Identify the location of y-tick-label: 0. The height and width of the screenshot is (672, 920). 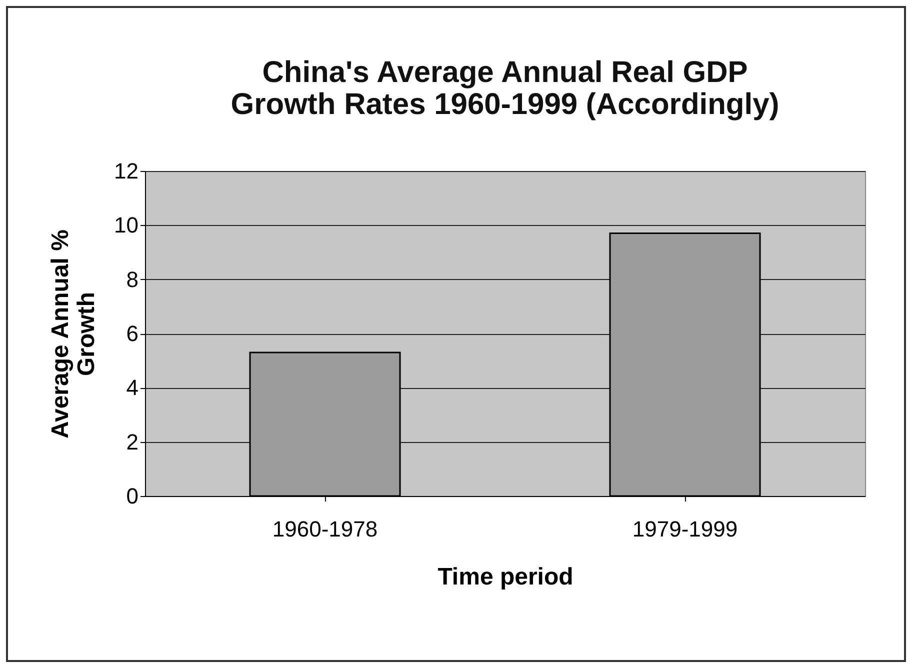
(132, 496).